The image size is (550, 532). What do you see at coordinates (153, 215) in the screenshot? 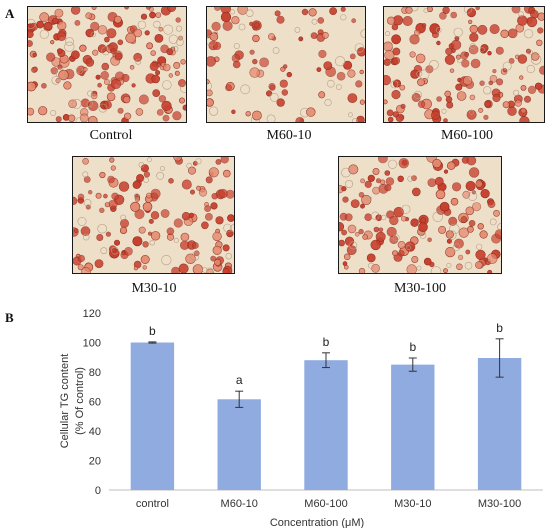
I see `micrograph-image` at bounding box center [153, 215].